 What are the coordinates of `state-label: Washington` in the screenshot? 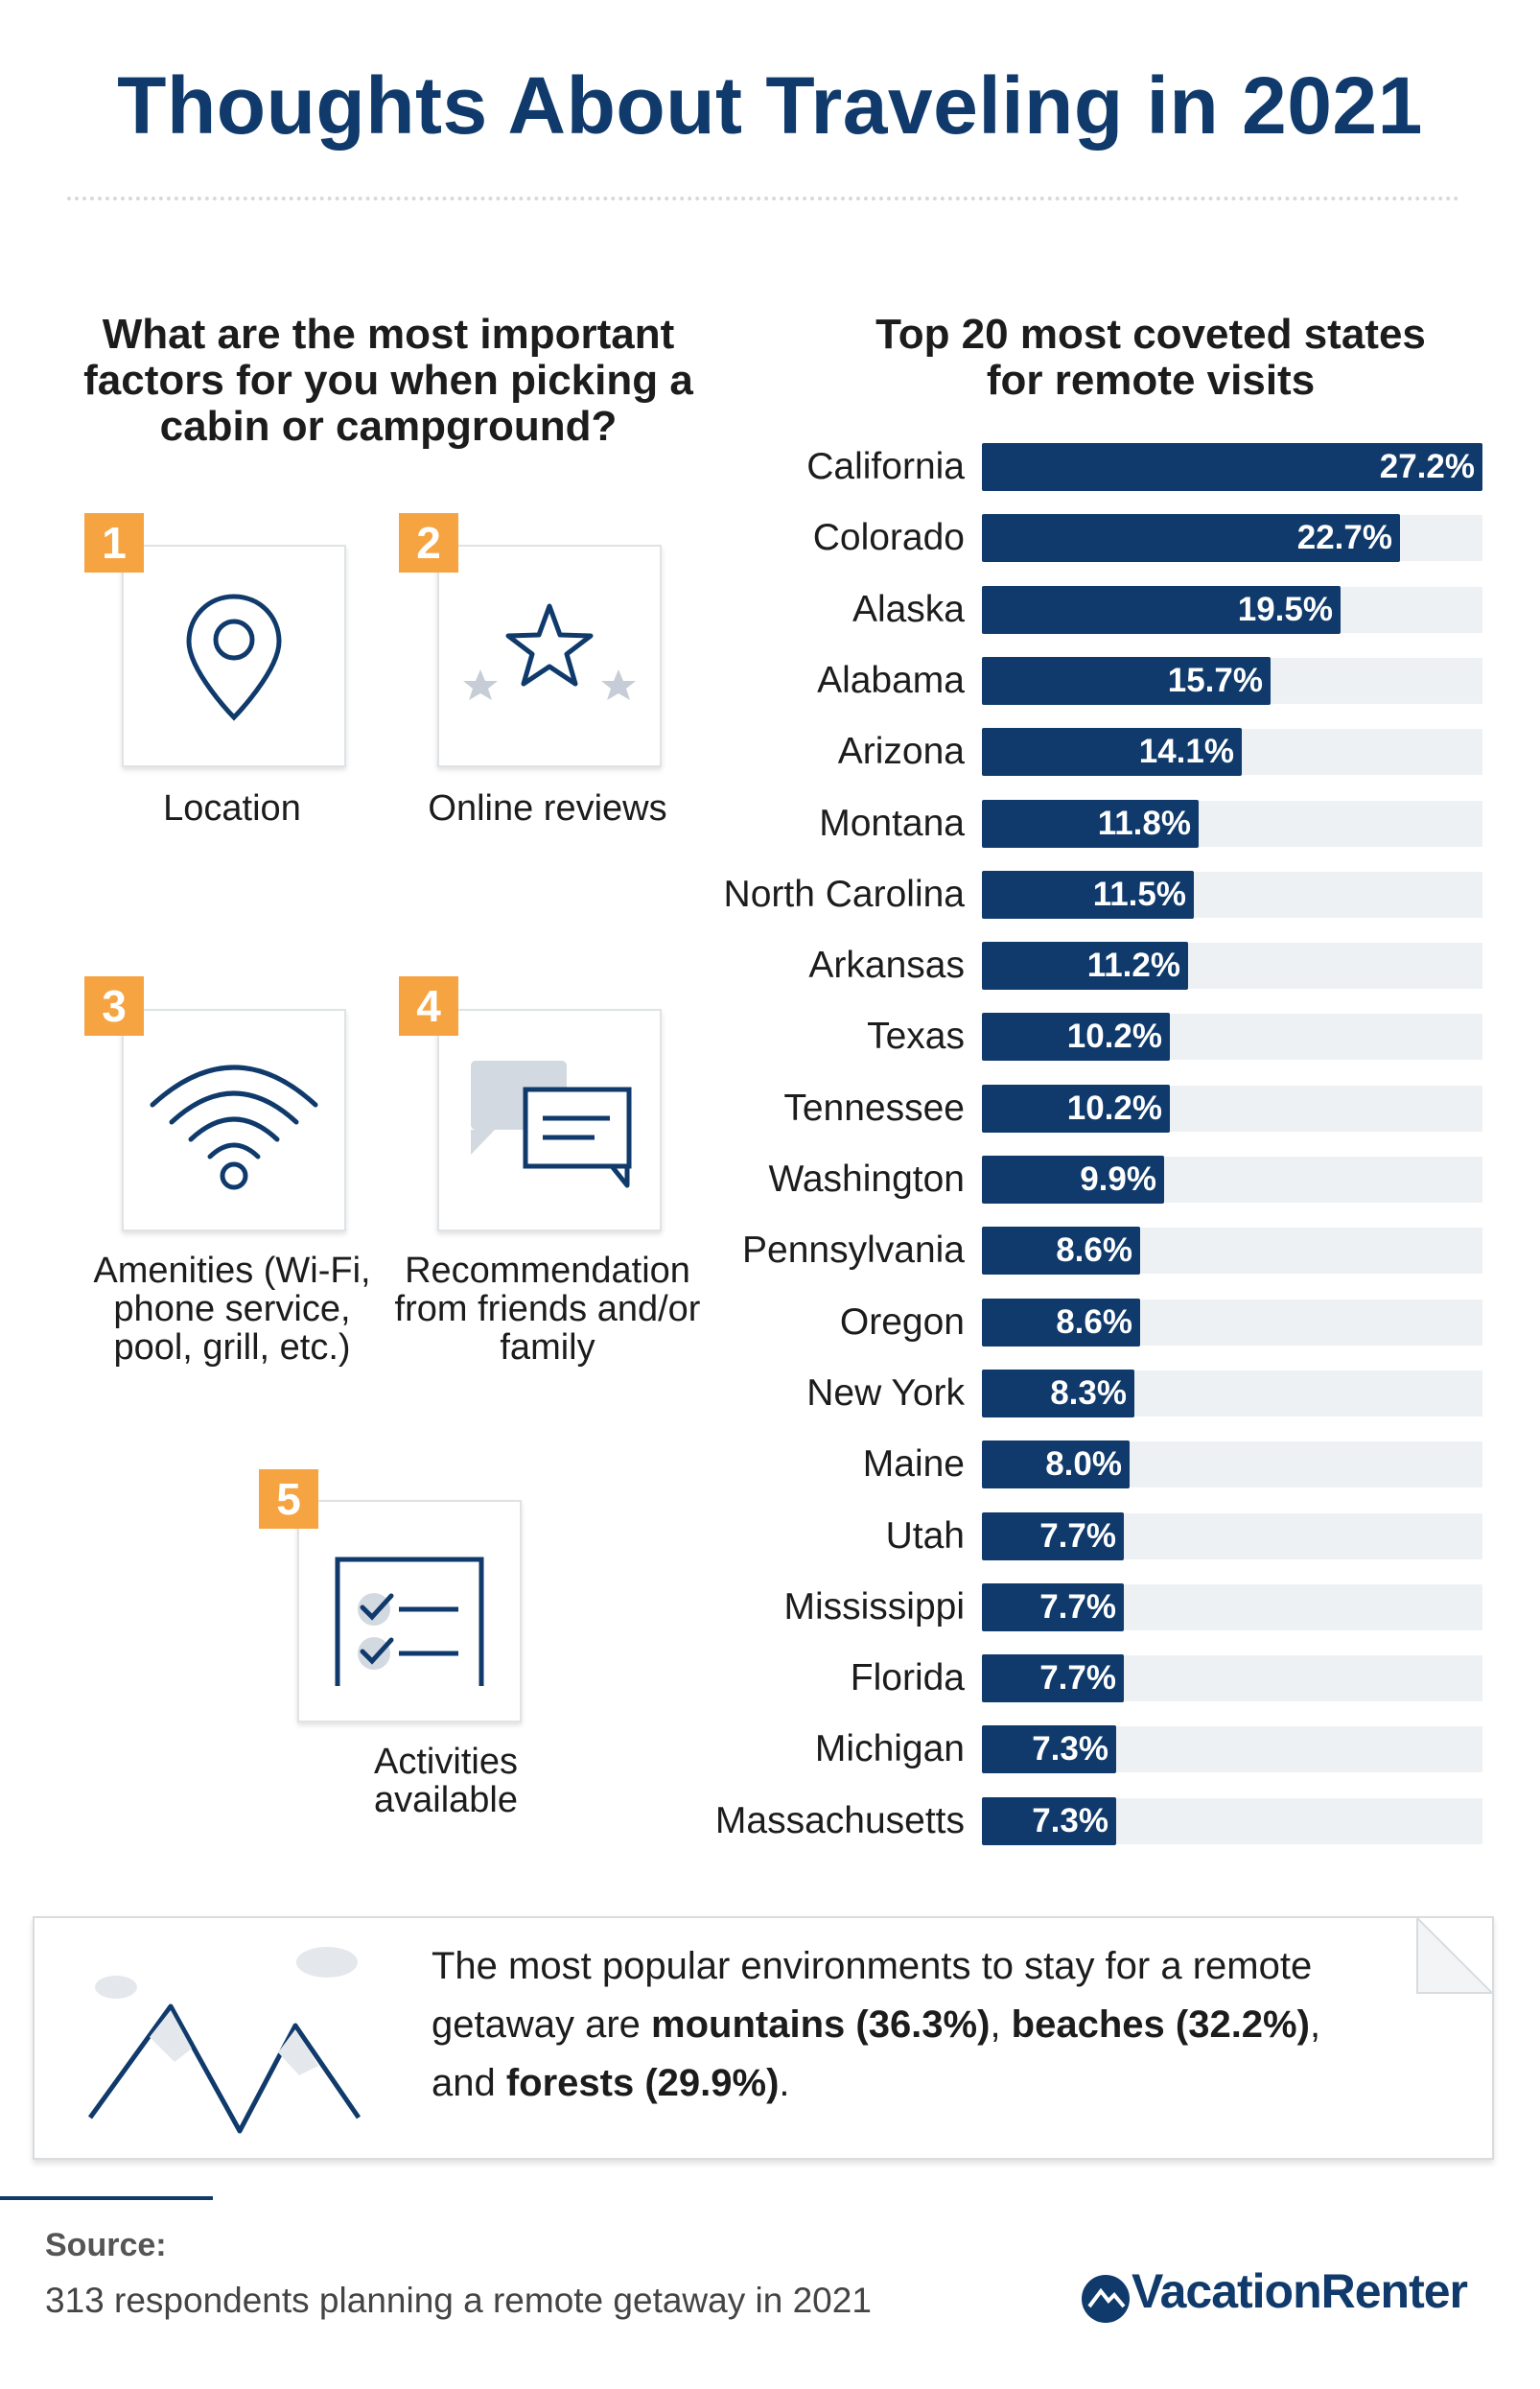 It's located at (866, 1179).